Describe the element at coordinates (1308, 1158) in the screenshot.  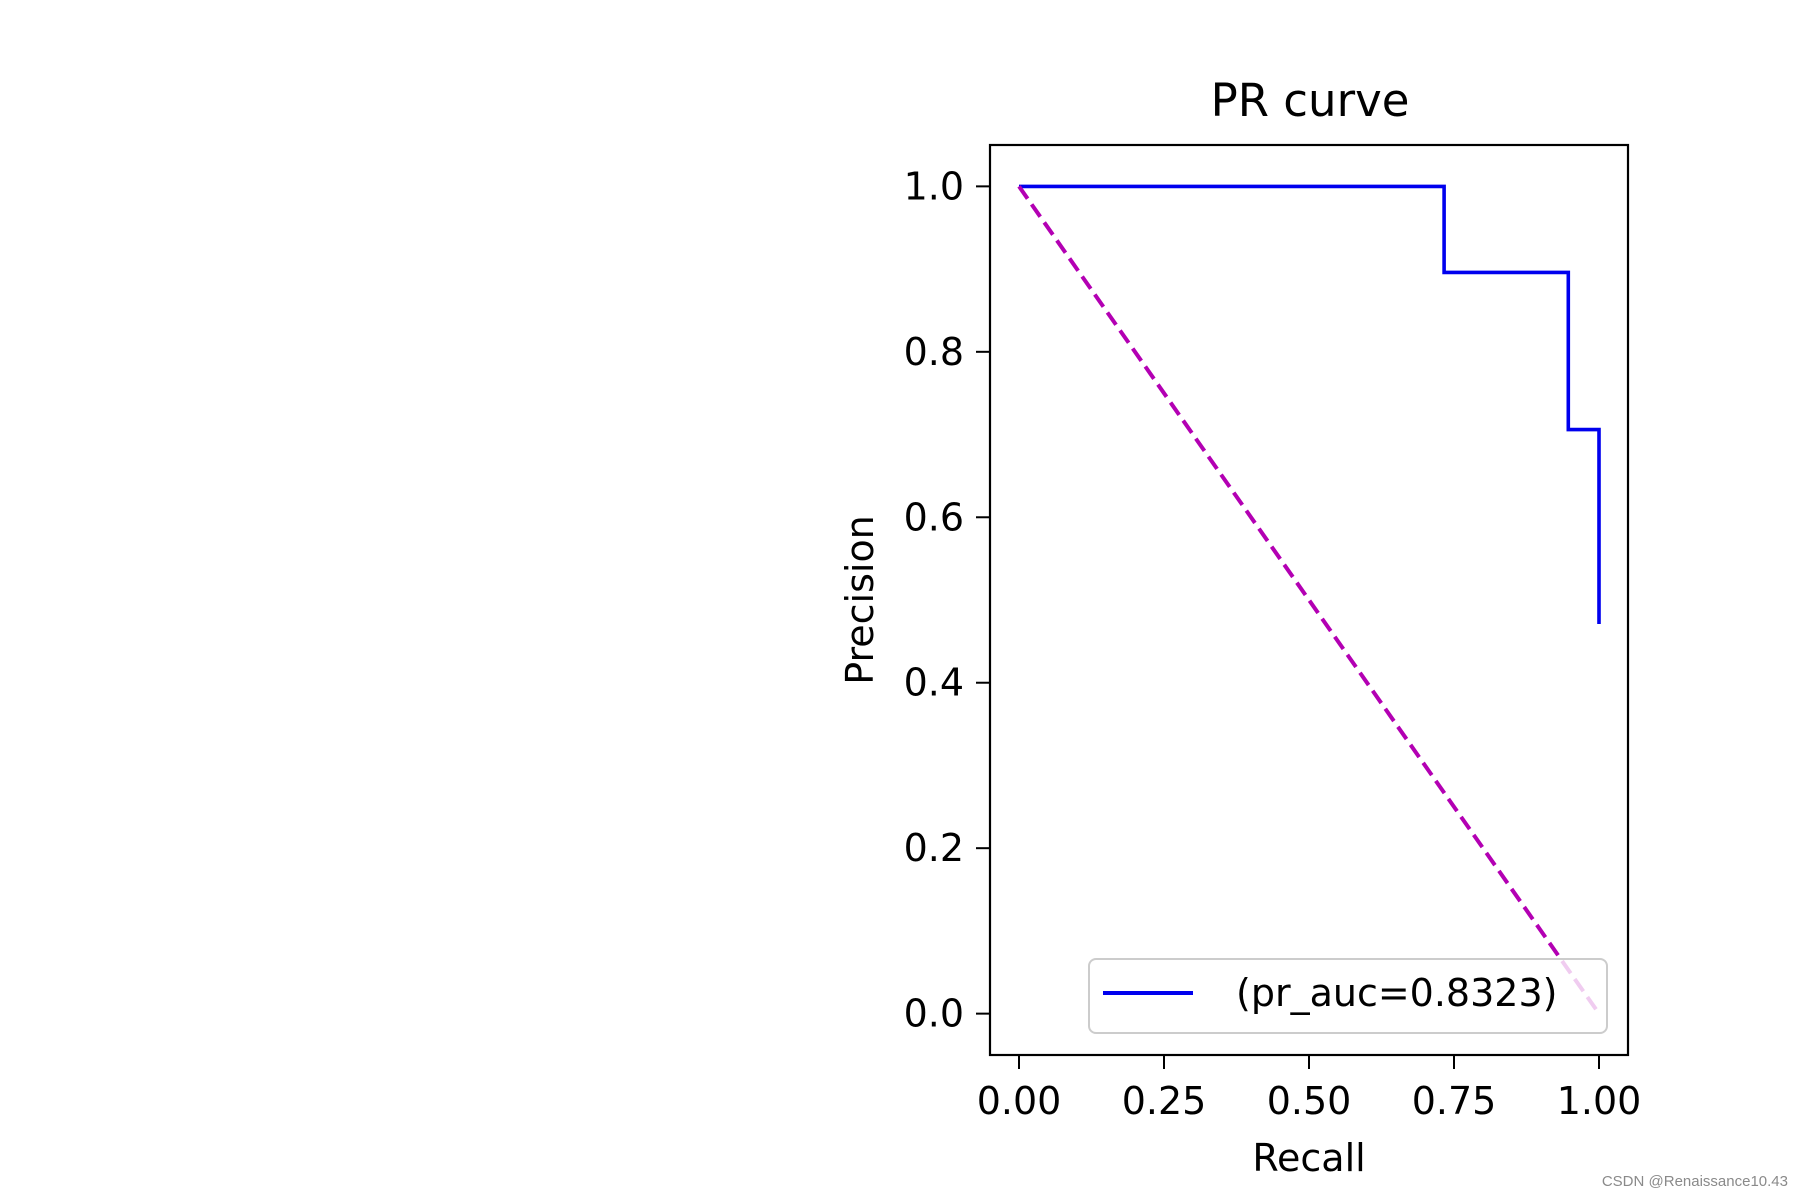
I see `x-axis-label: Recall` at that location.